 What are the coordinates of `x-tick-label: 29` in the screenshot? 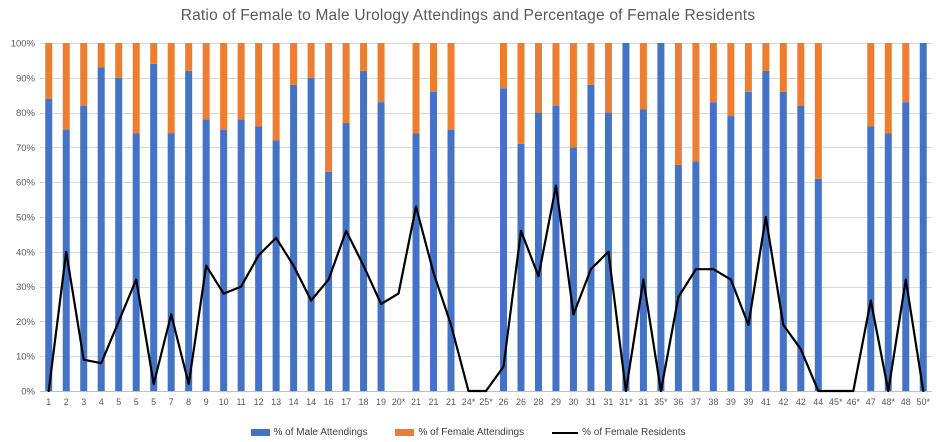 It's located at (556, 402).